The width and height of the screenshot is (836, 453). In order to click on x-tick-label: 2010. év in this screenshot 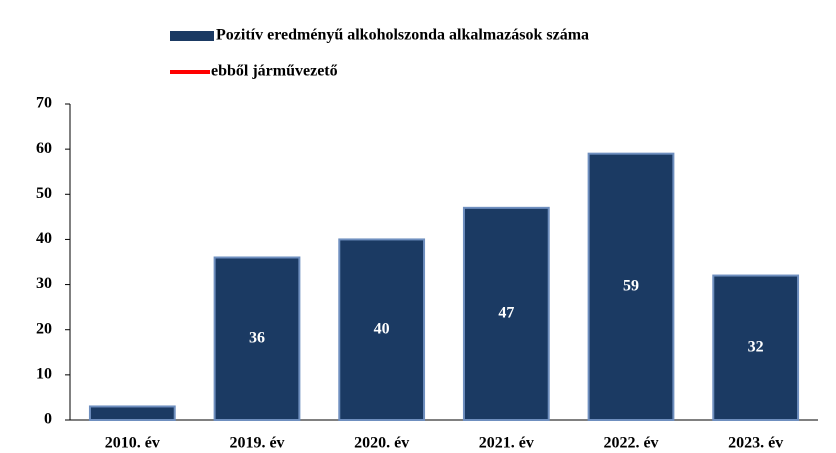, I will do `click(132, 443)`.